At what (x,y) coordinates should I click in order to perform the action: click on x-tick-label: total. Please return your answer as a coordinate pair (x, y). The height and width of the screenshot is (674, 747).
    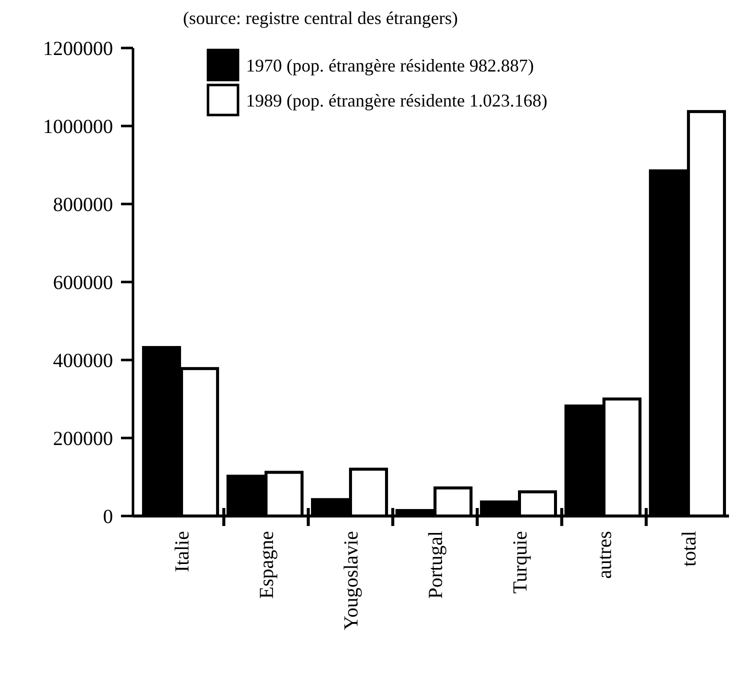
    Looking at the image, I should click on (689, 548).